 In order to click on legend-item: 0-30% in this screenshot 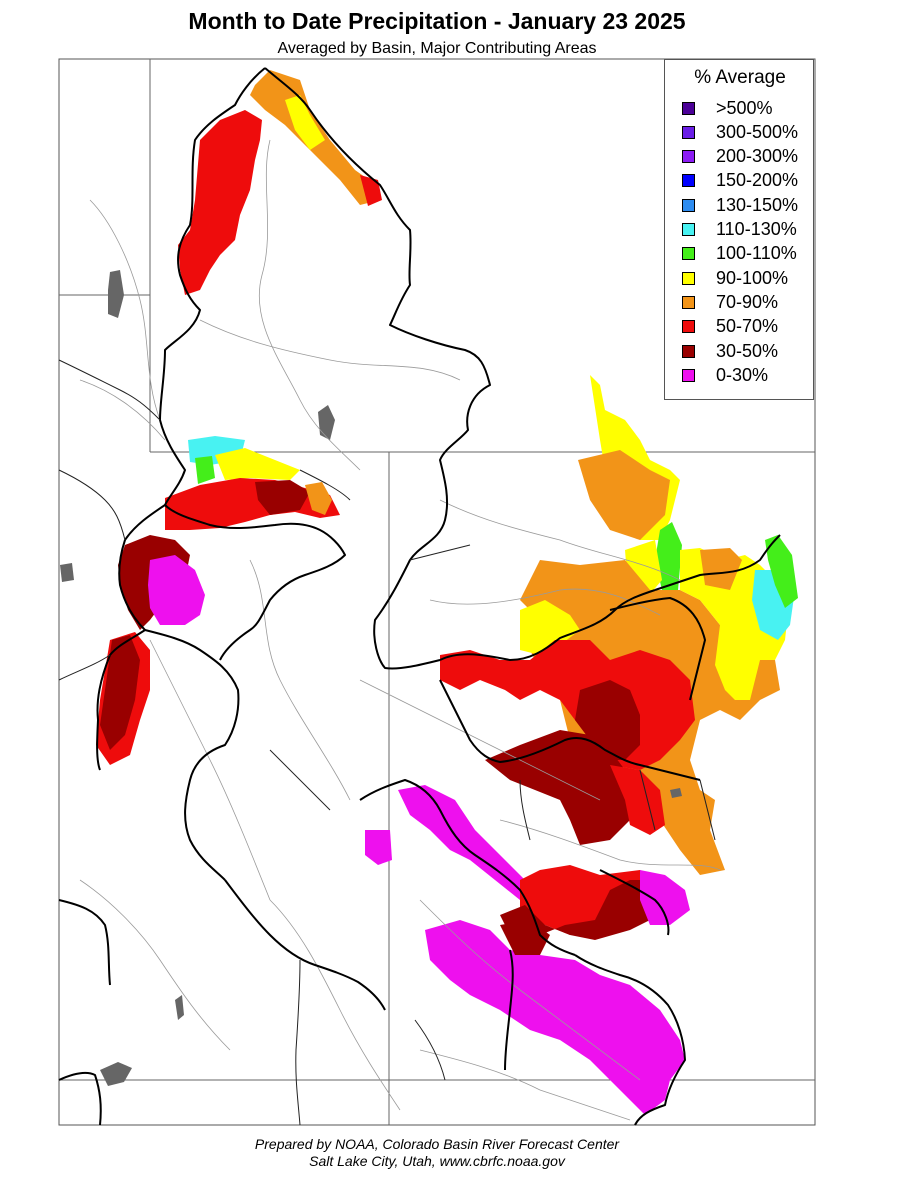, I will do `click(725, 375)`.